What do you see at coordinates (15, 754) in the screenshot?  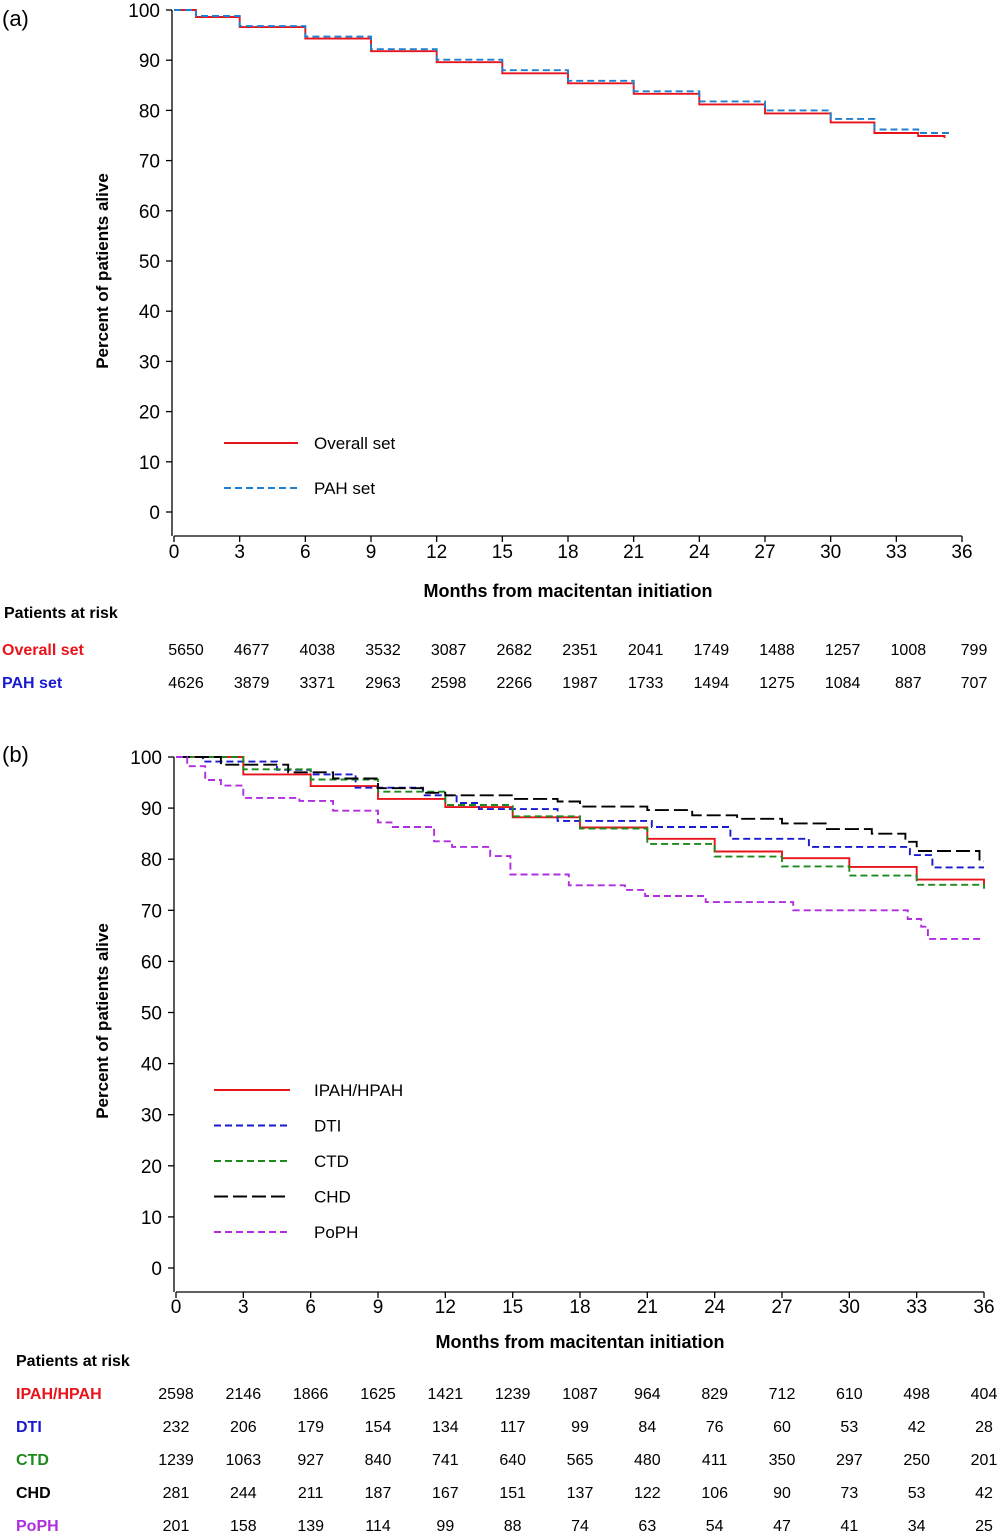 I see `panel-label: (b)` at bounding box center [15, 754].